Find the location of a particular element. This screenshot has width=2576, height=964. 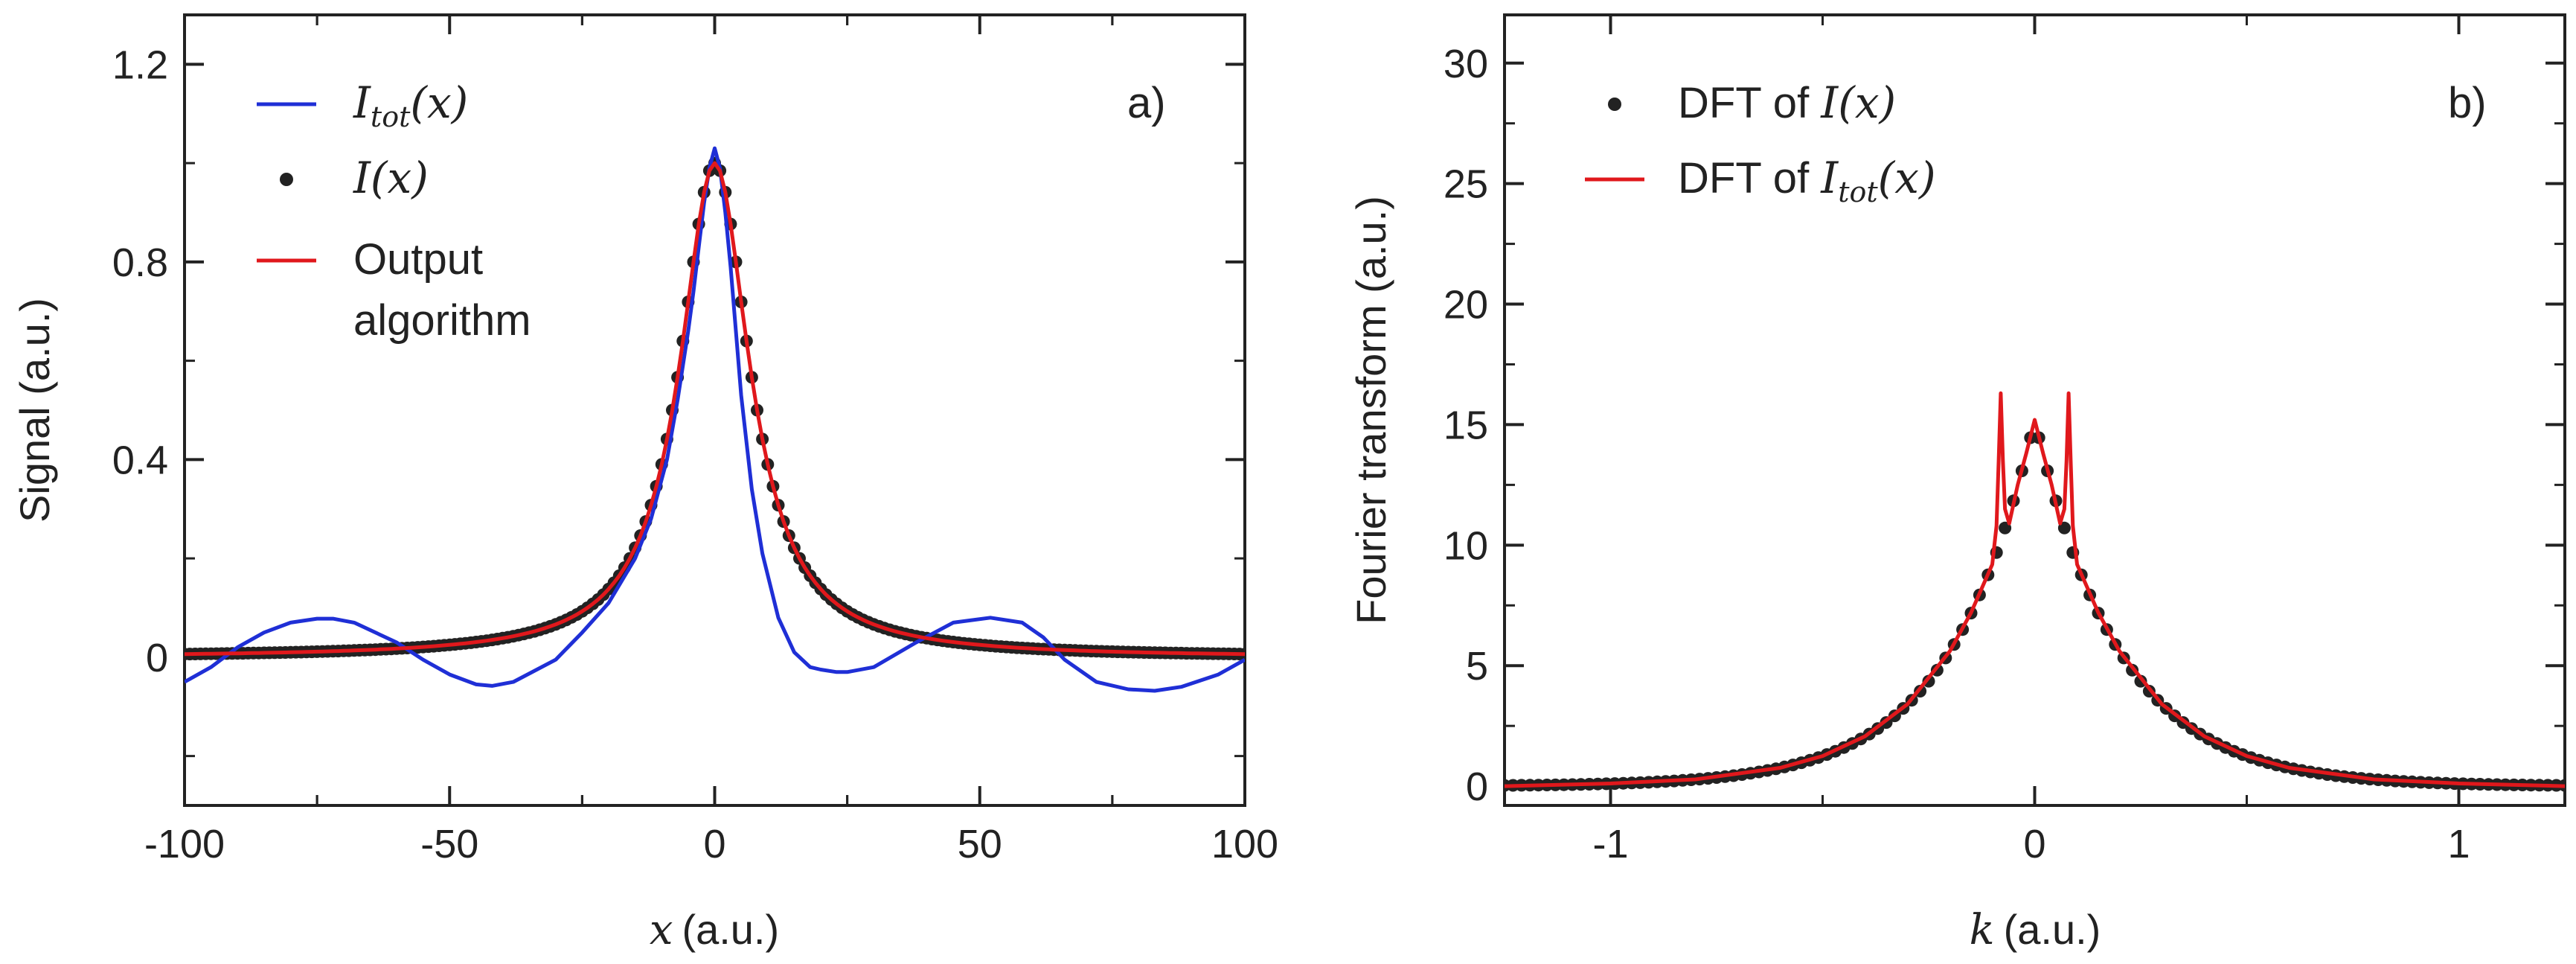

legend-a-itot-main: I is located at coordinates (362, 102).